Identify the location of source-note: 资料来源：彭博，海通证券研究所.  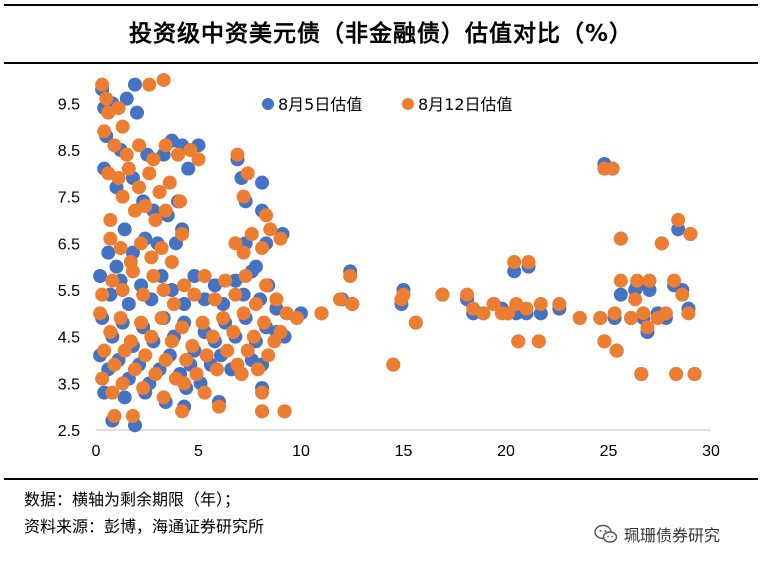
(144, 526).